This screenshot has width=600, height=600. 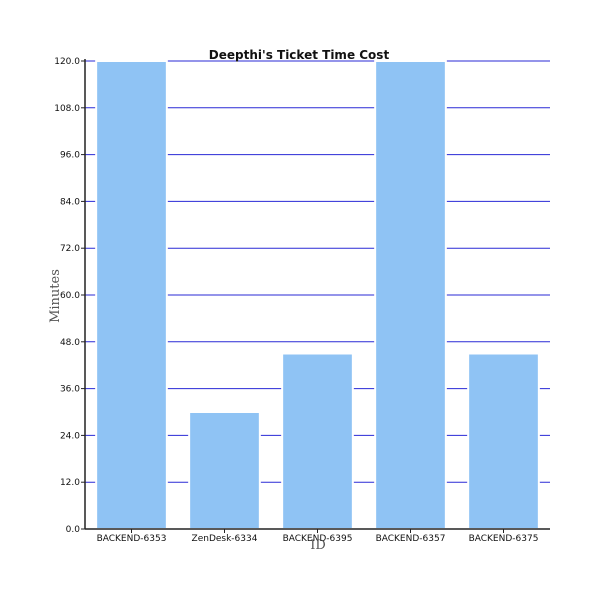 I want to click on y-axis-title: Minutes, so click(x=55, y=296).